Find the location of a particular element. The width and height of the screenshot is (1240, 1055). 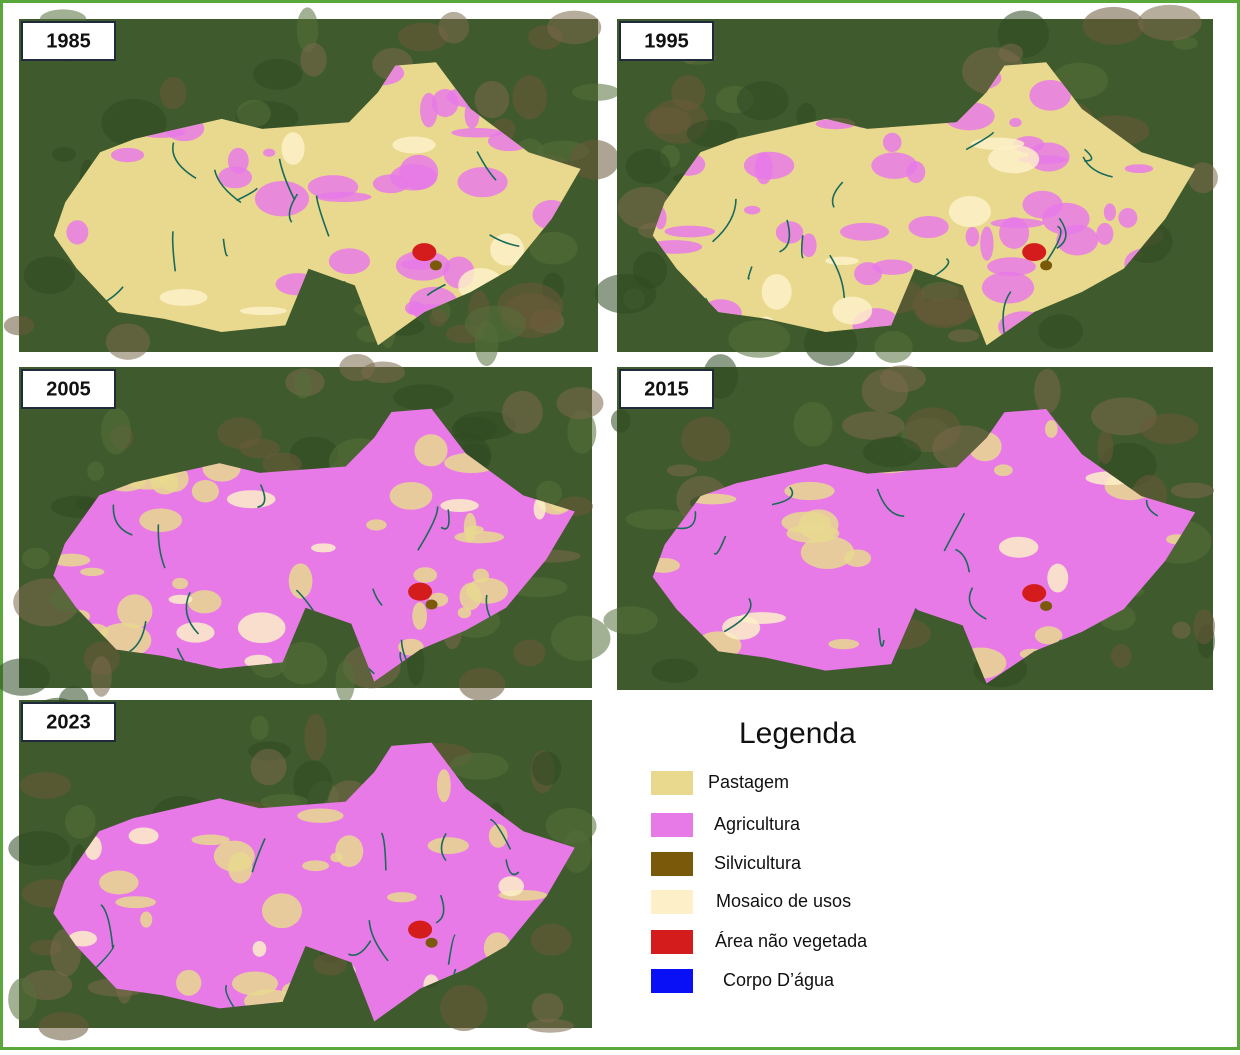

legend-label: Pastagem is located at coordinates (748, 782).